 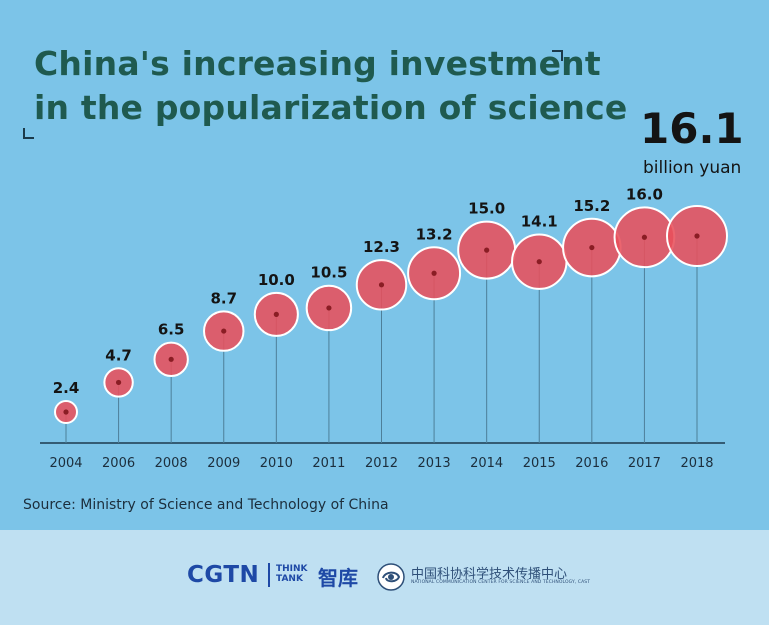 What do you see at coordinates (557, 55) in the screenshot?
I see `corner-bracket-top-right` at bounding box center [557, 55].